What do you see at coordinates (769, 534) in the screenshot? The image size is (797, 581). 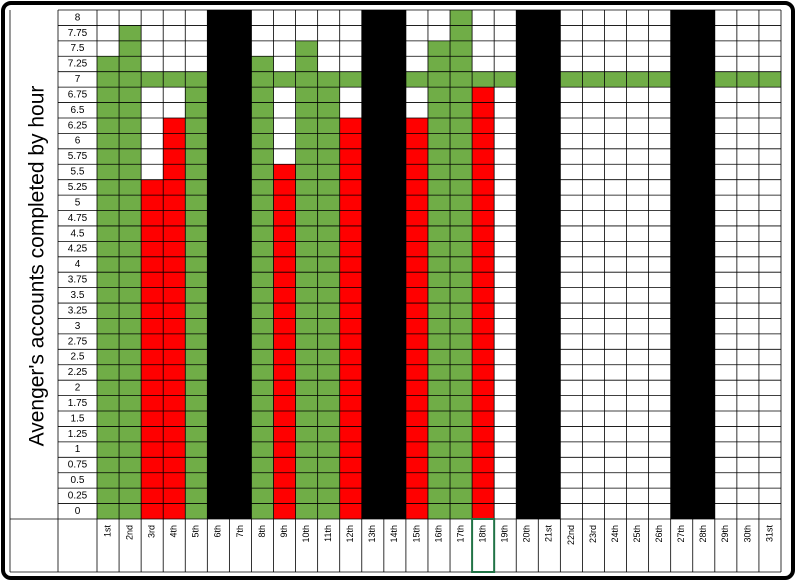 I see `x-tick-label: 31st` at bounding box center [769, 534].